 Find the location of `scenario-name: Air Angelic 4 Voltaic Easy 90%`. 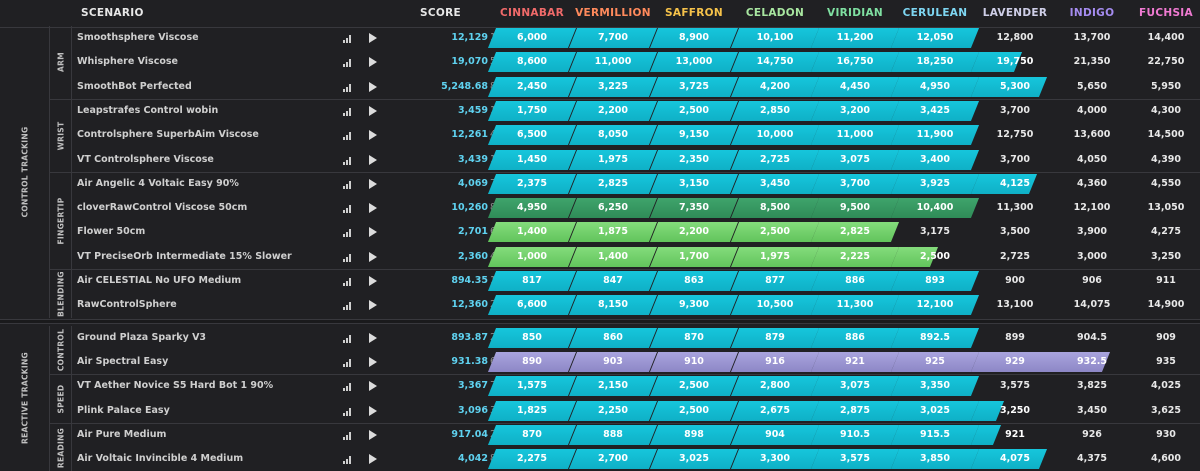

scenario-name: Air Angelic 4 Voltaic Easy 90% is located at coordinates (158, 183).